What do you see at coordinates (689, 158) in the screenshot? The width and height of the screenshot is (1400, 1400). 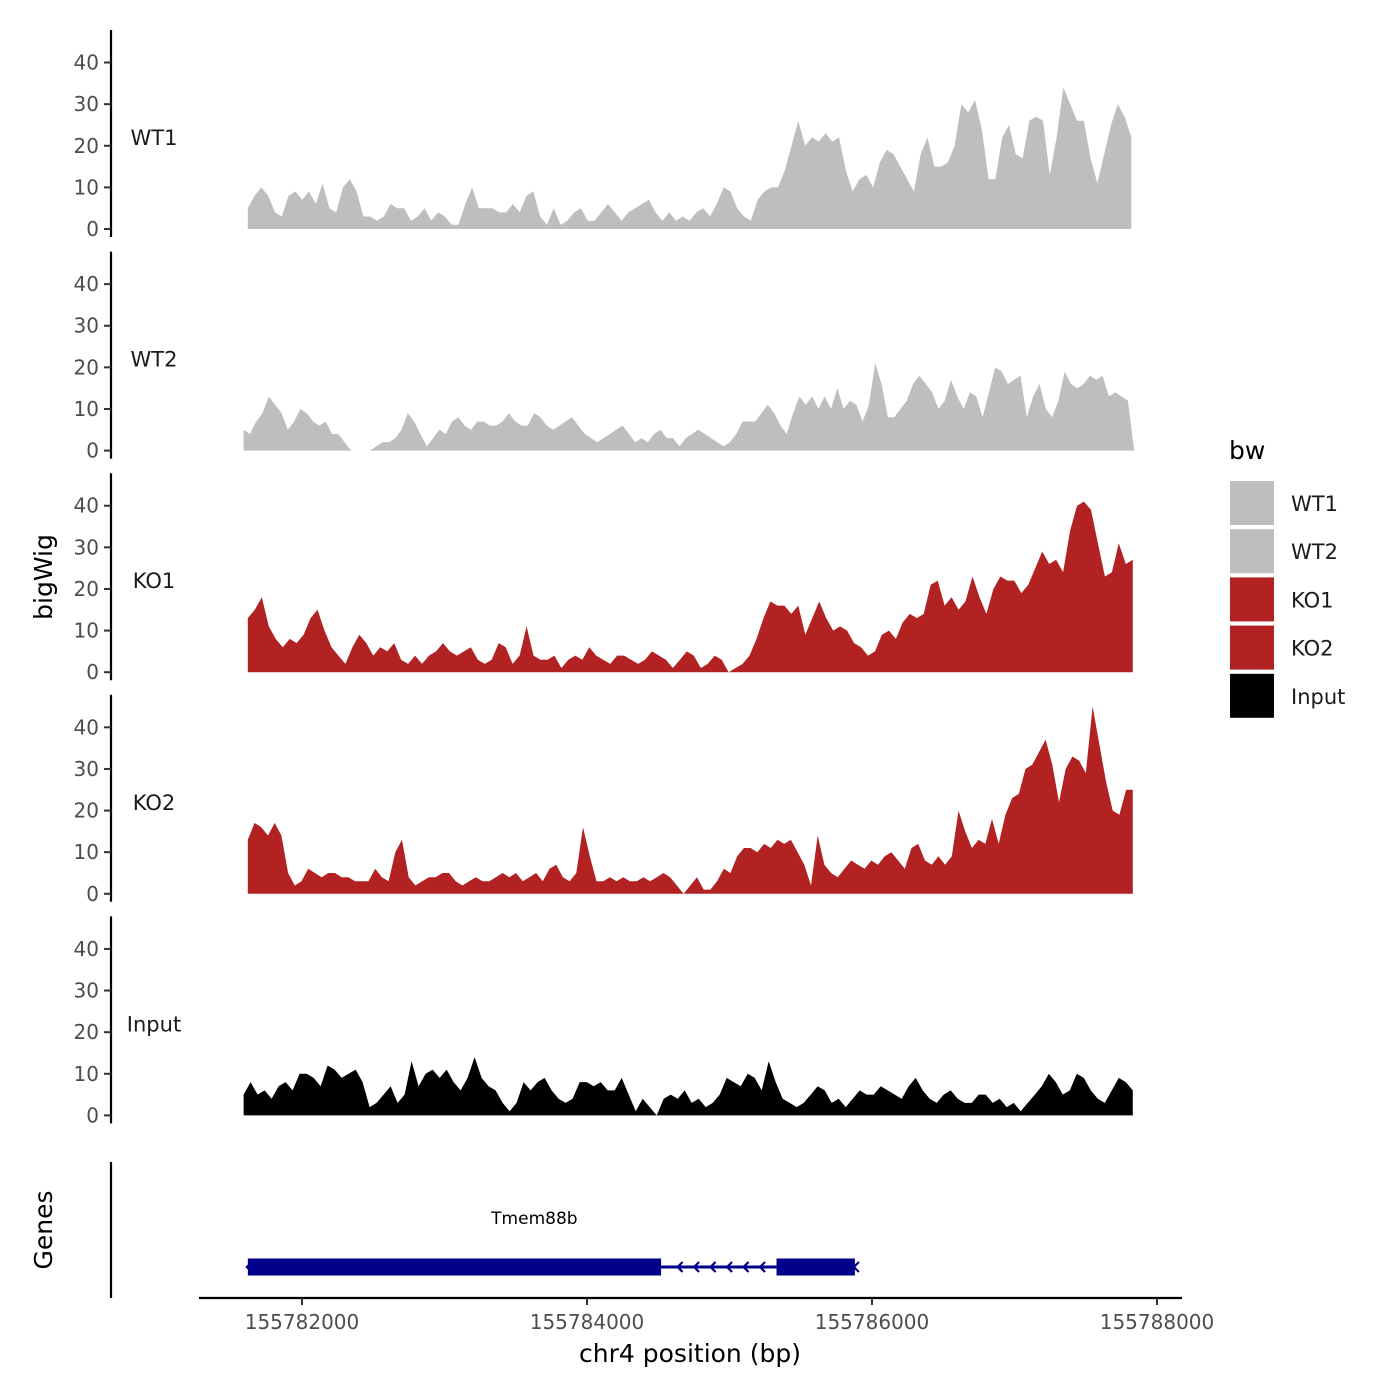 I see `area-wt1` at bounding box center [689, 158].